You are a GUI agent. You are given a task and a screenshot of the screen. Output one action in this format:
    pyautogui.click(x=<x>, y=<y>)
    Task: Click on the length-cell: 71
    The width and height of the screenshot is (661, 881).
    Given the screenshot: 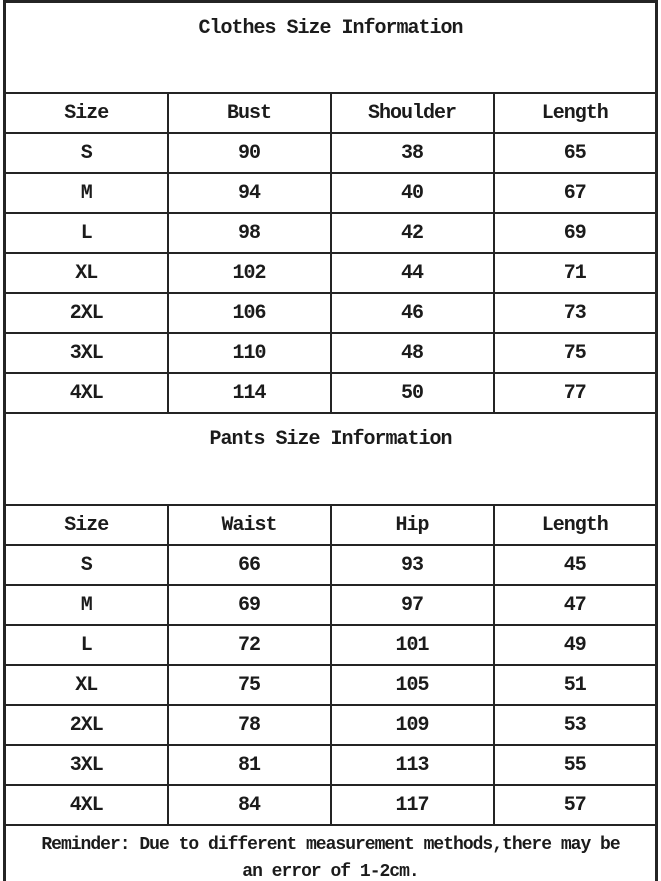 What is the action you would take?
    pyautogui.click(x=575, y=273)
    